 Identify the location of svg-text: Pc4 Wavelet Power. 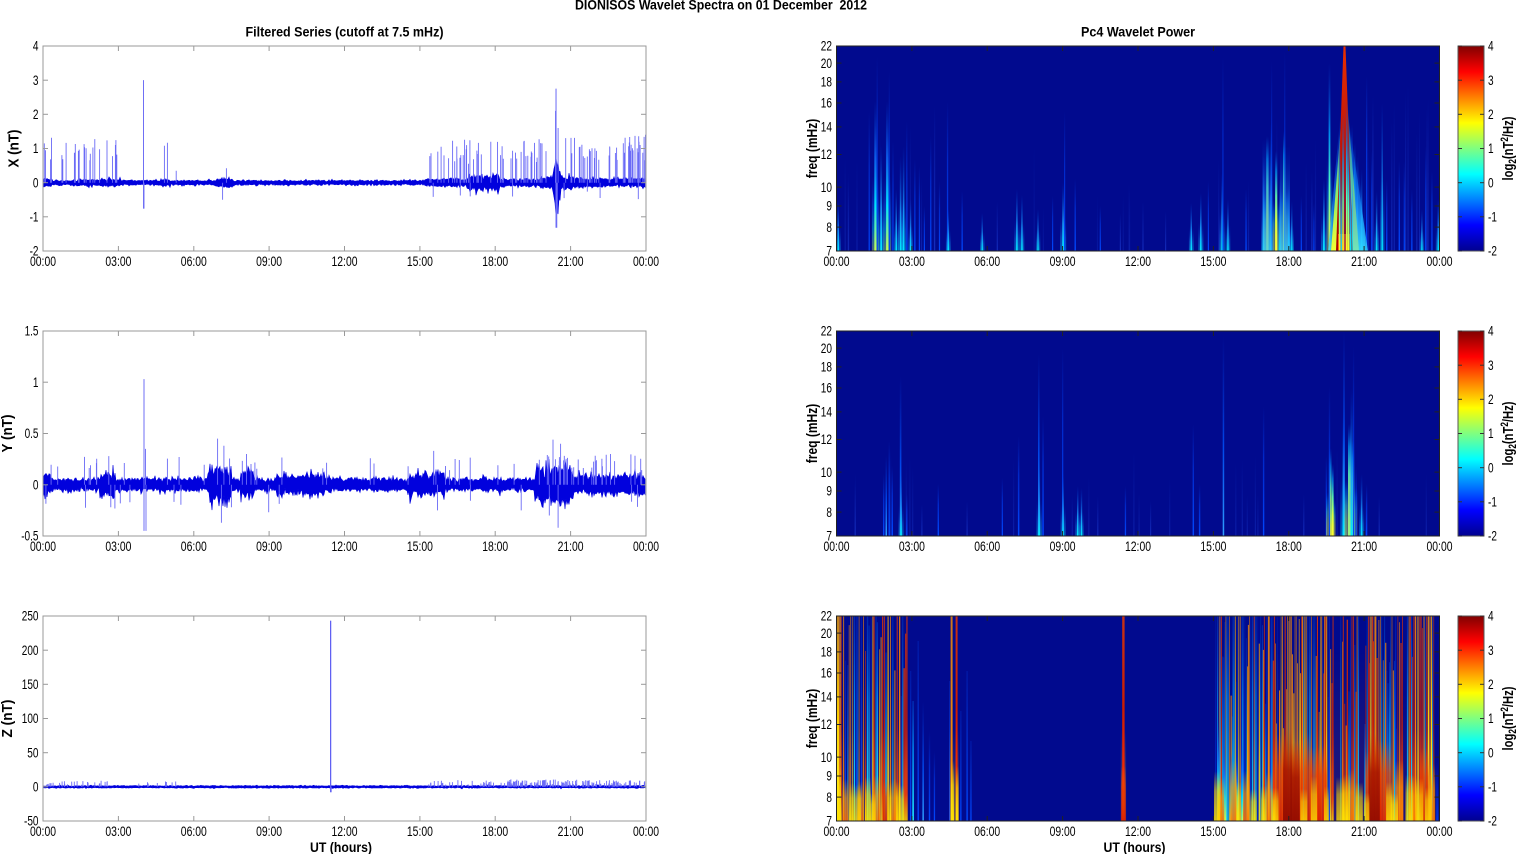
(1138, 32).